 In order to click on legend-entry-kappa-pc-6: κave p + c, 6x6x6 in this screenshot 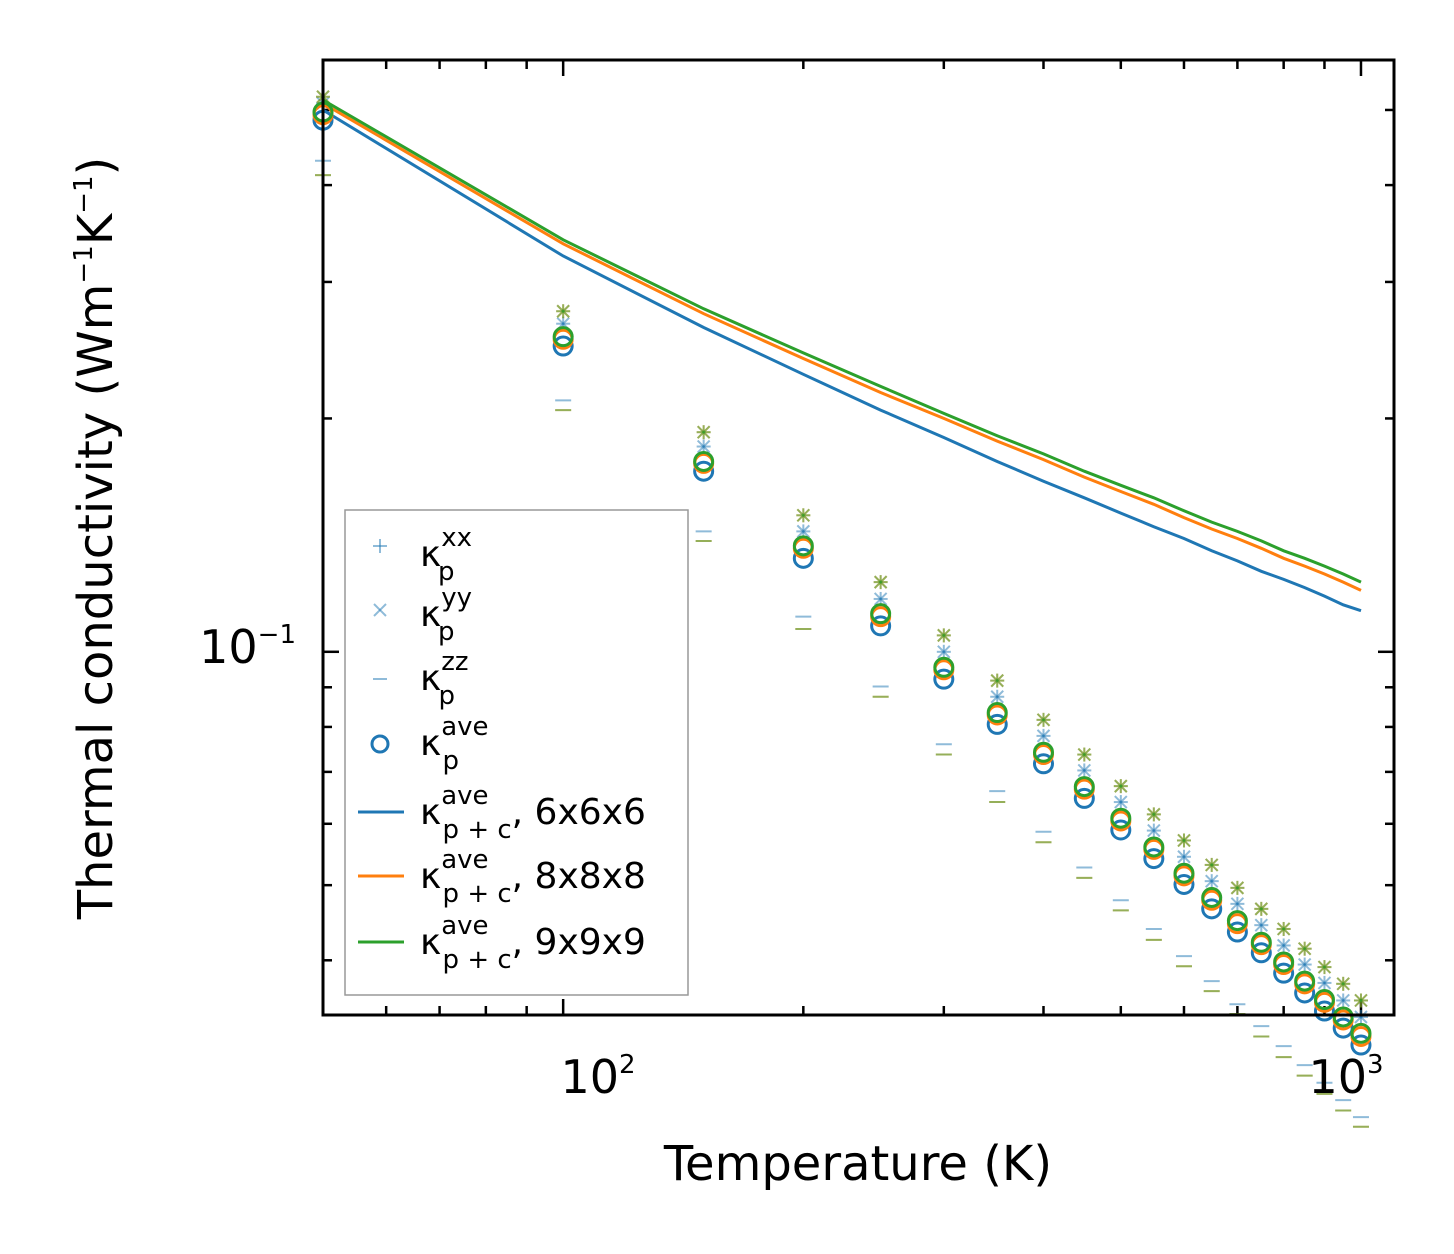, I will do `click(502, 813)`.